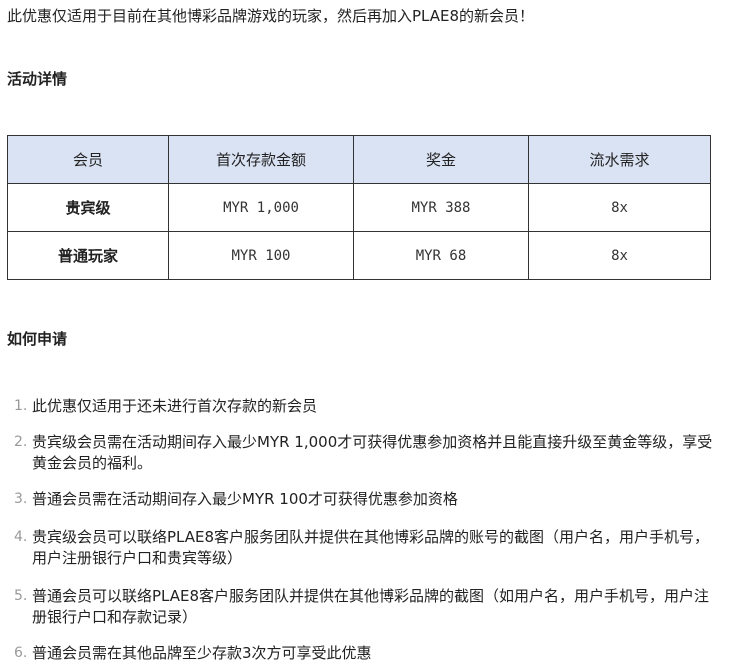 This screenshot has width=732, height=665. Describe the element at coordinates (271, 16) in the screenshot. I see `intro-text: 此优惠仅适用于目前在其他博彩品牌游戏的玩家，然后再加入PLAE8的新会员！` at that location.